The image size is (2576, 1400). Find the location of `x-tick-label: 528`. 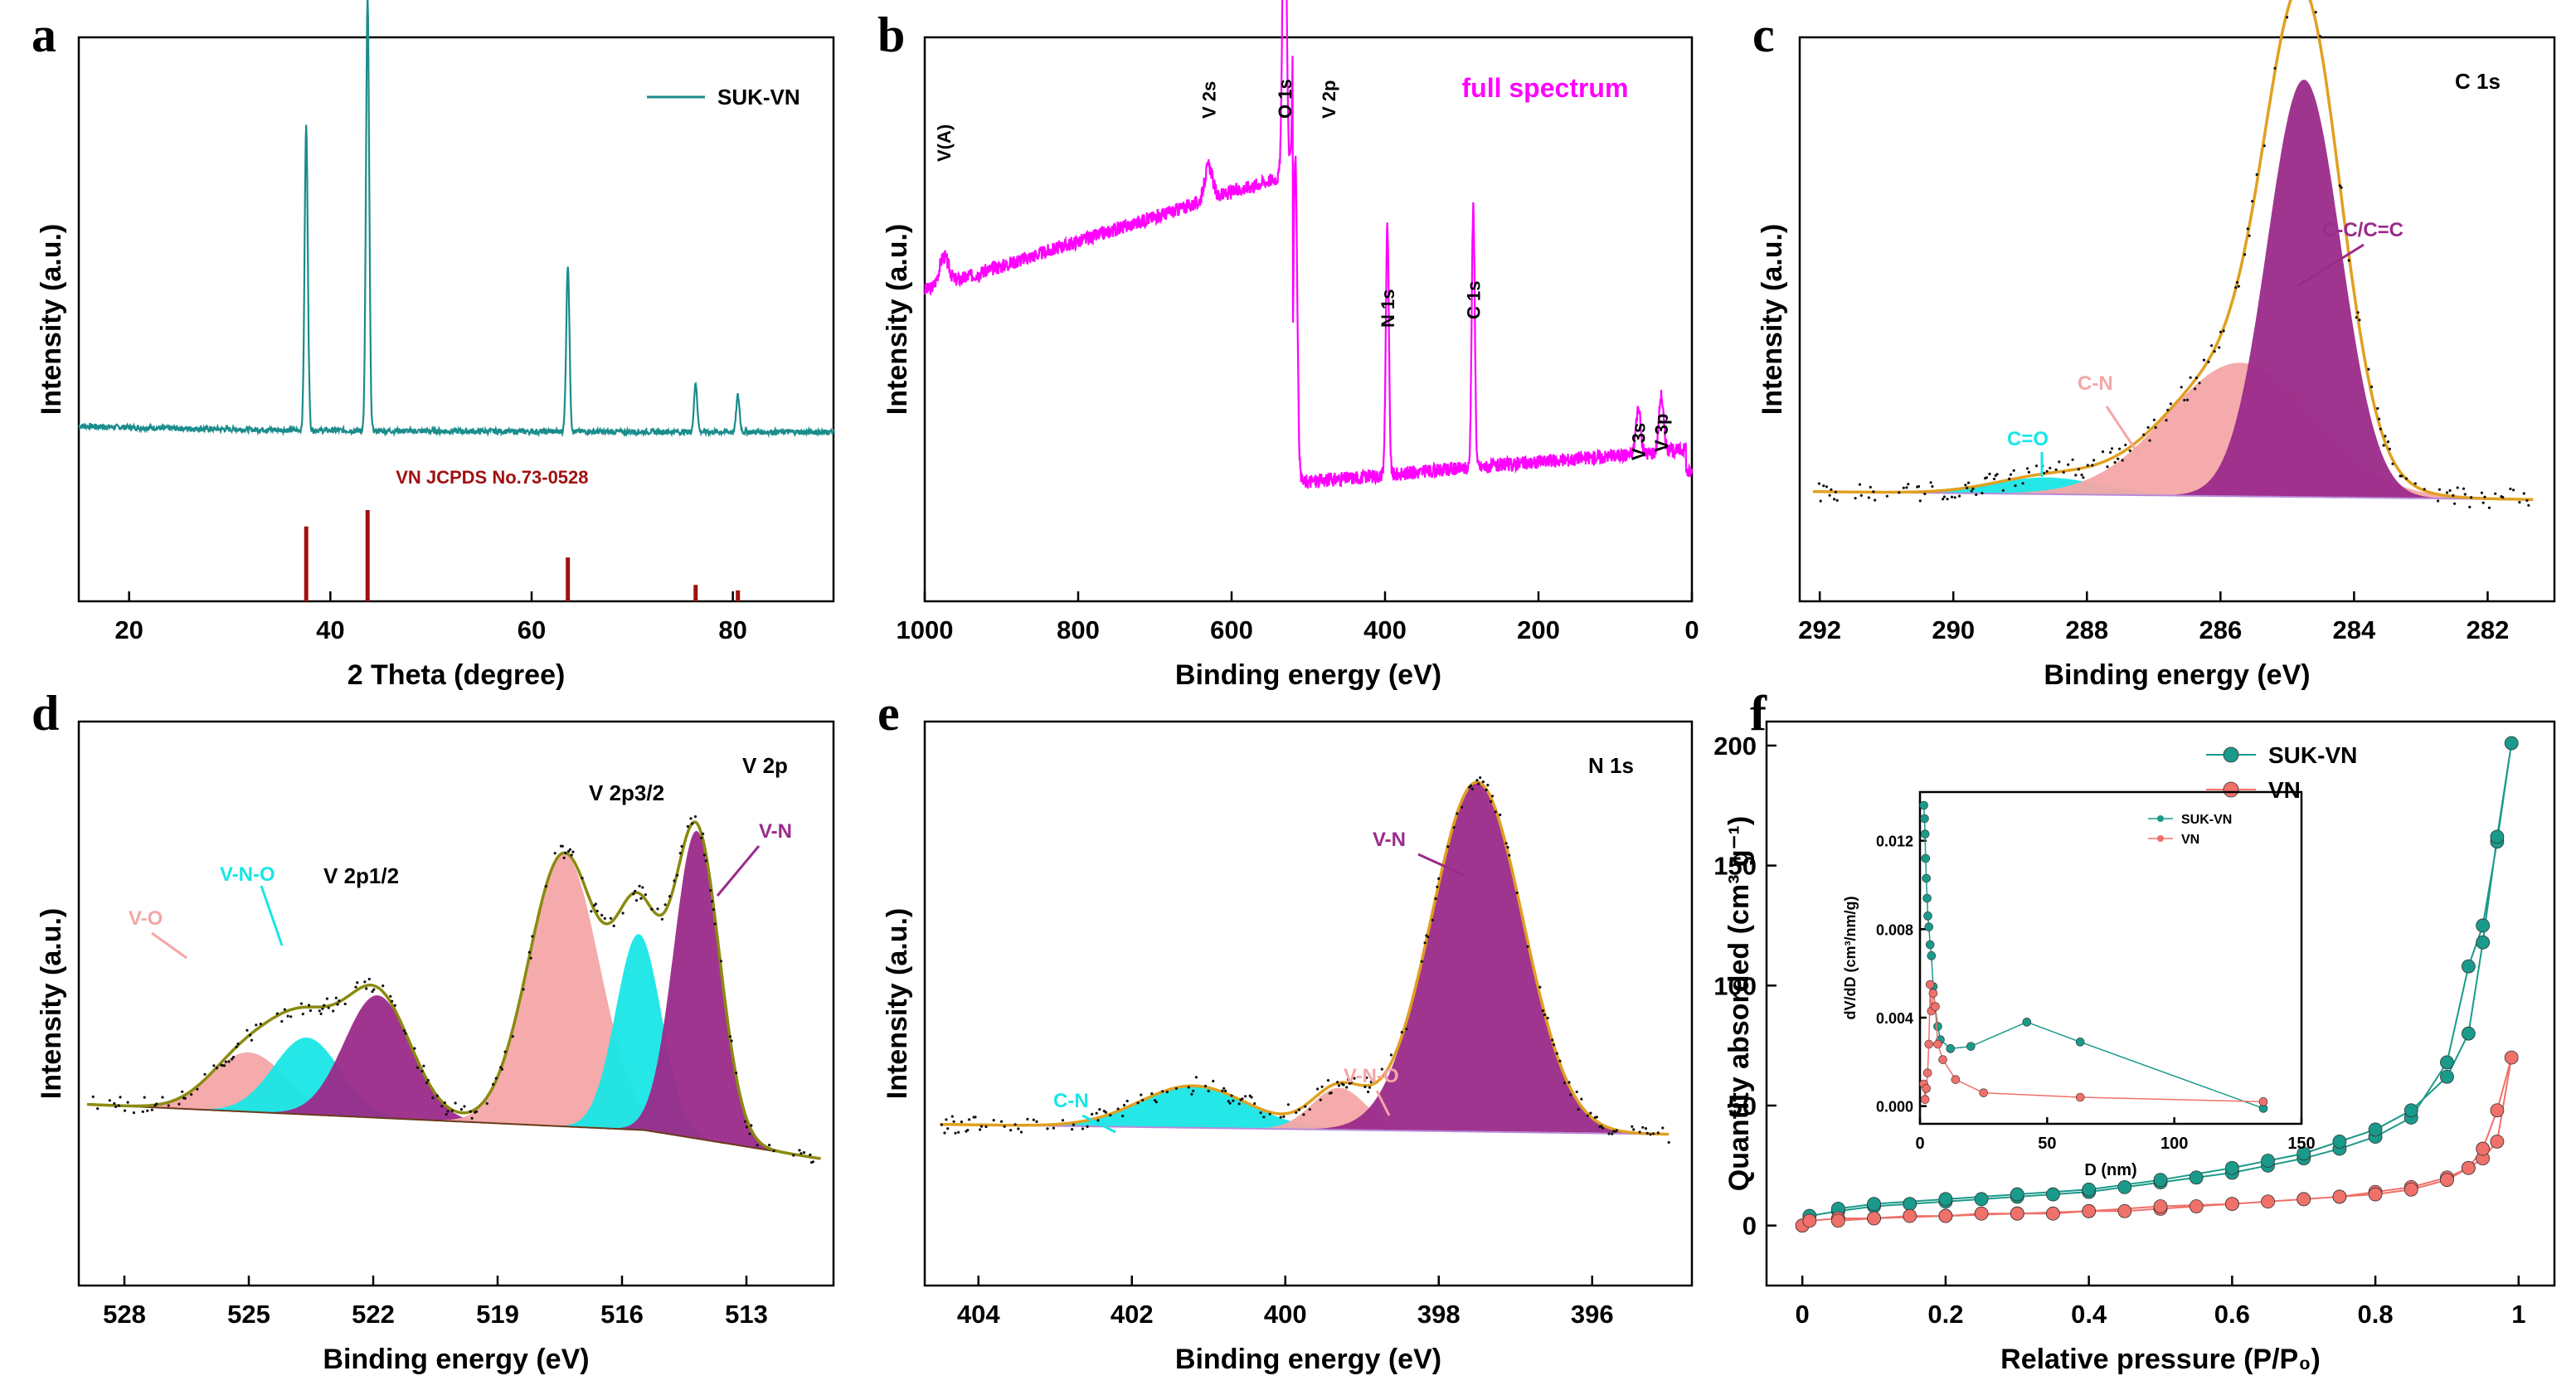

x-tick-label: 528 is located at coordinates (124, 1314).